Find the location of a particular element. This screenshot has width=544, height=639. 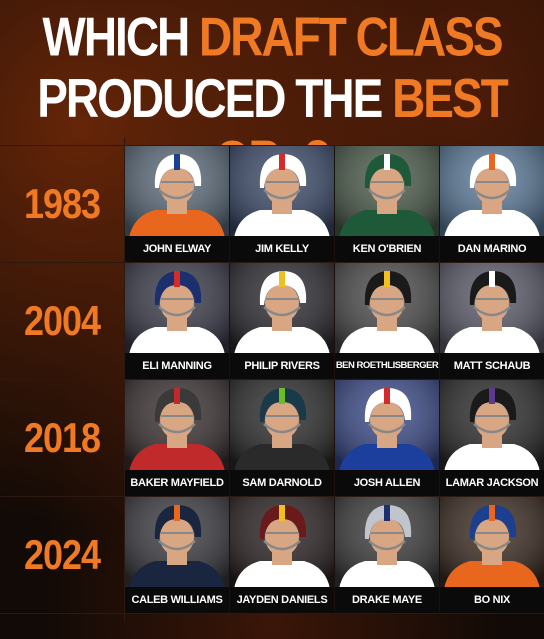

player-cells: JOHN ELWAY JIM KELLY KEN O'BRIEN DAN MARINO is located at coordinates (334, 204).